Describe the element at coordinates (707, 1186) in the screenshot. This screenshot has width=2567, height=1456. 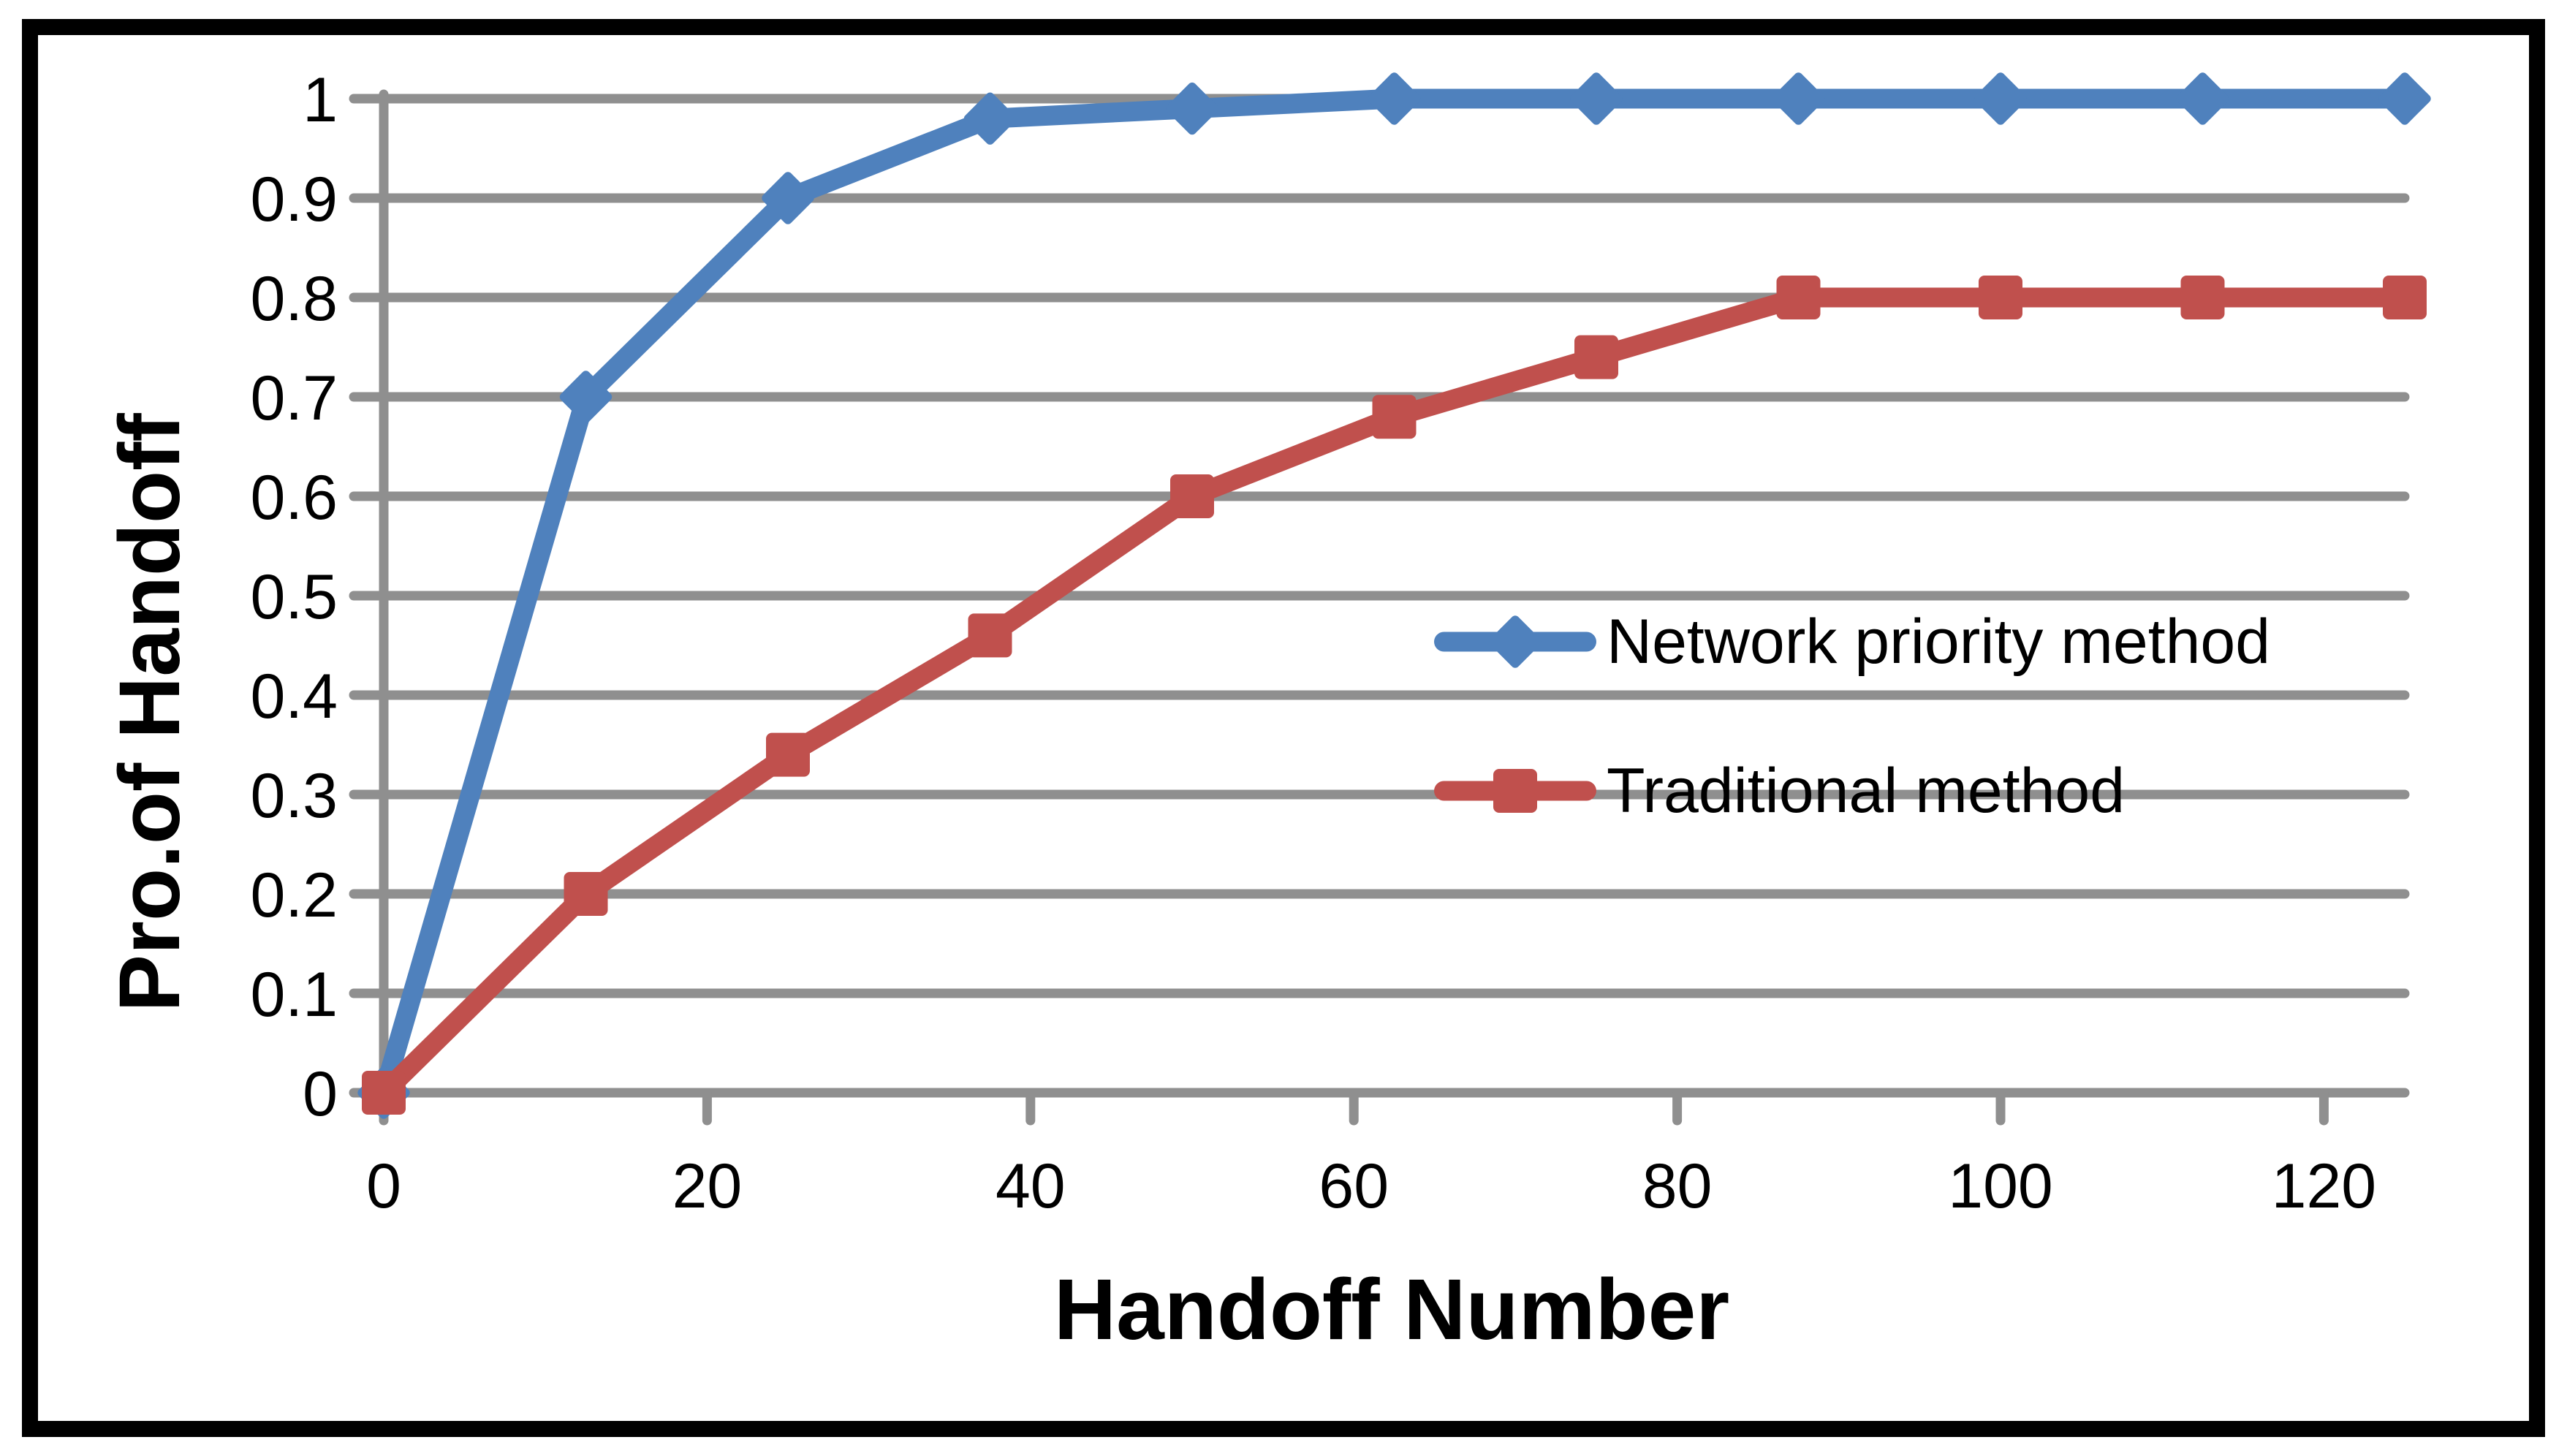
I see `x-tick-label: 20` at that location.